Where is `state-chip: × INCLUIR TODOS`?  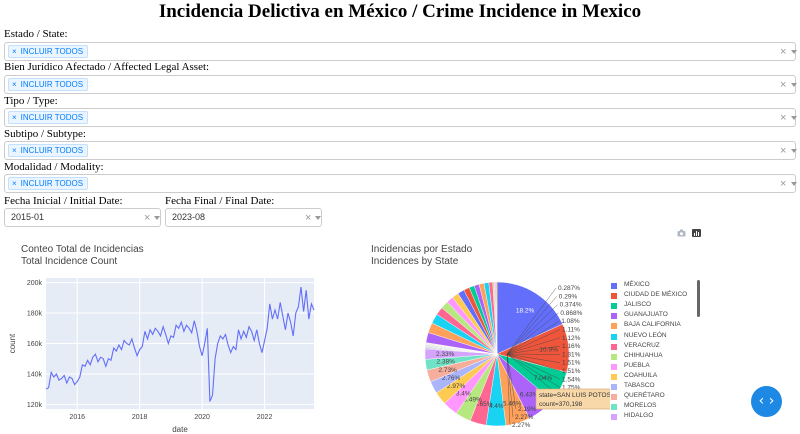
state-chip: × INCLUIR TODOS is located at coordinates (48, 51).